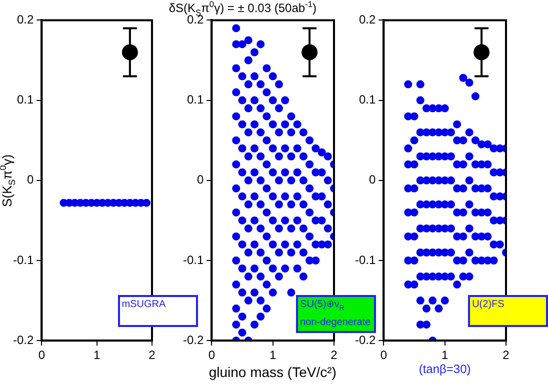  What do you see at coordinates (272, 372) in the screenshot?
I see `x-axis-title: gluino mass (TeV/c²)` at bounding box center [272, 372].